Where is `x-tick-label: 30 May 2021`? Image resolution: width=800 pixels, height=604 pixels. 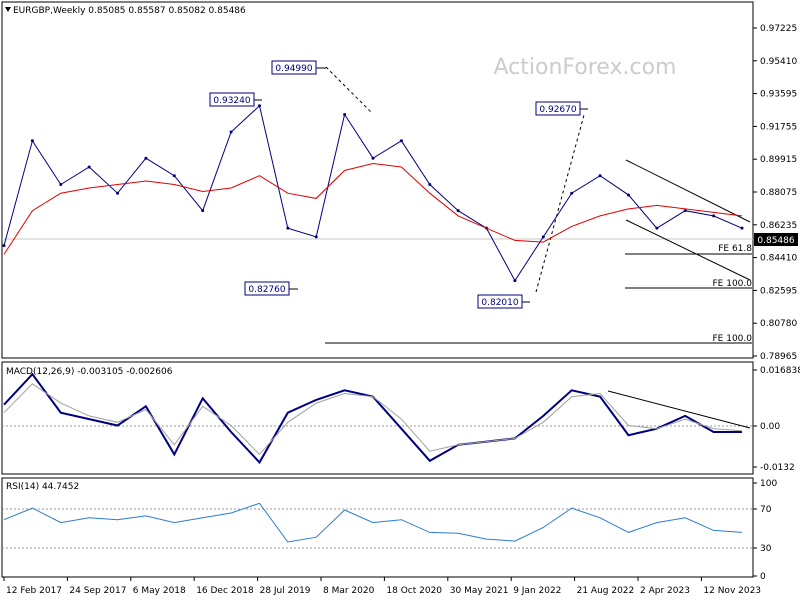
x-tick-label: 30 May 2021 is located at coordinates (479, 591).